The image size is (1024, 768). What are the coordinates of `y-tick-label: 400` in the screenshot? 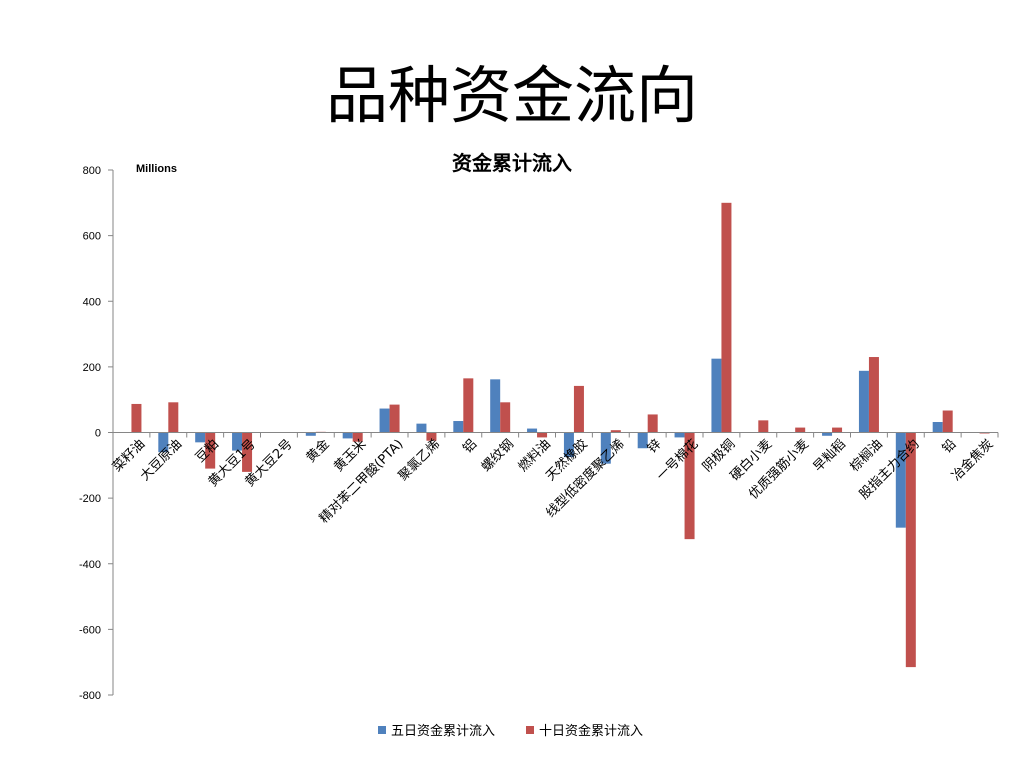 It's located at (92, 302).